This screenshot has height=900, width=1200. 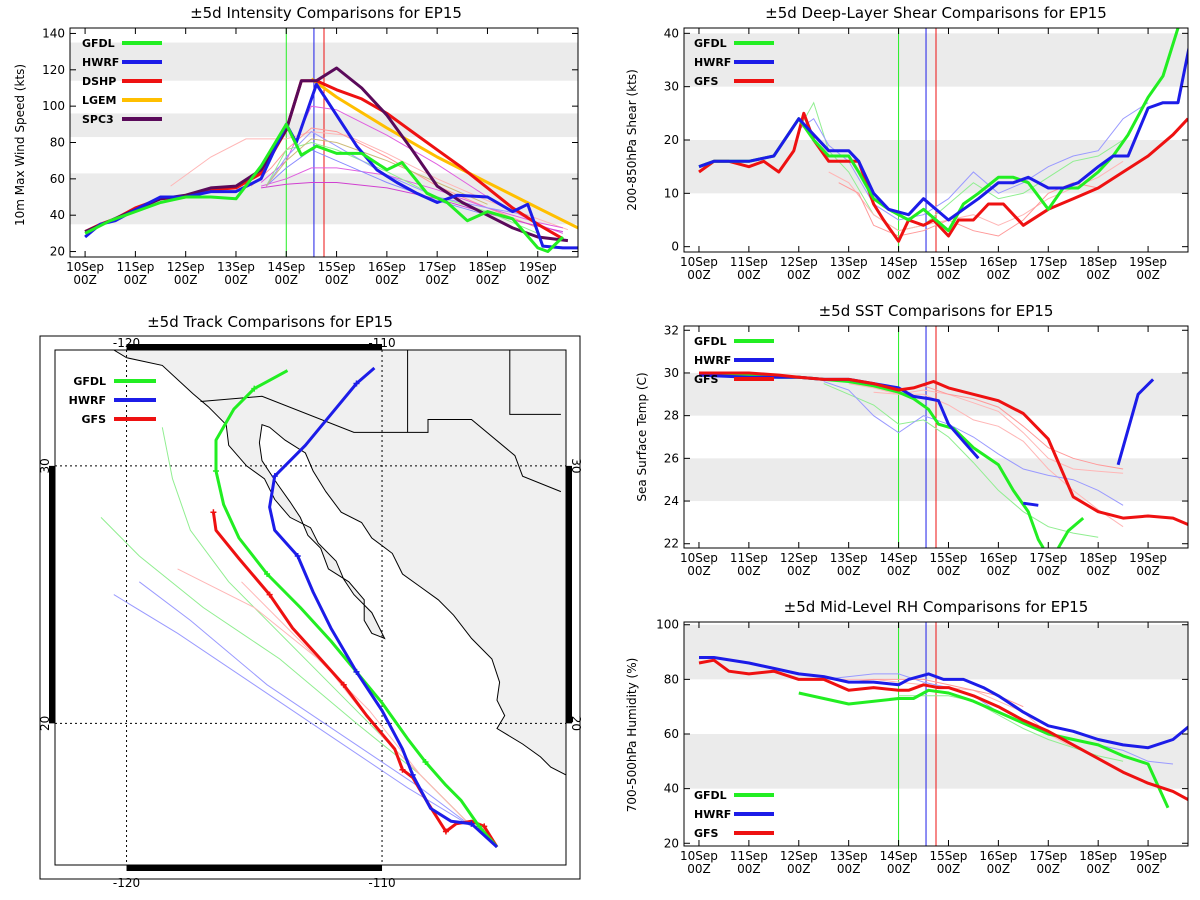 What do you see at coordinates (1031, 504) in the screenshot?
I see `series-line-hwrf_b` at bounding box center [1031, 504].